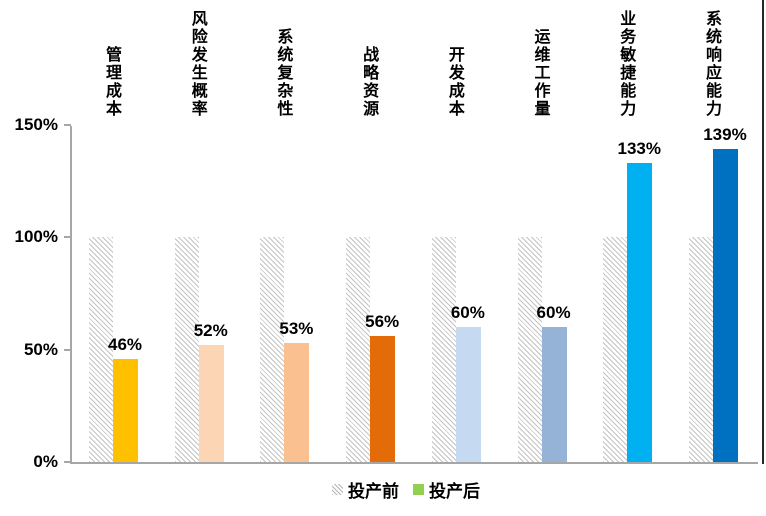 The width and height of the screenshot is (766, 516). What do you see at coordinates (639, 148) in the screenshot?
I see `value-label-6: 133%` at bounding box center [639, 148].